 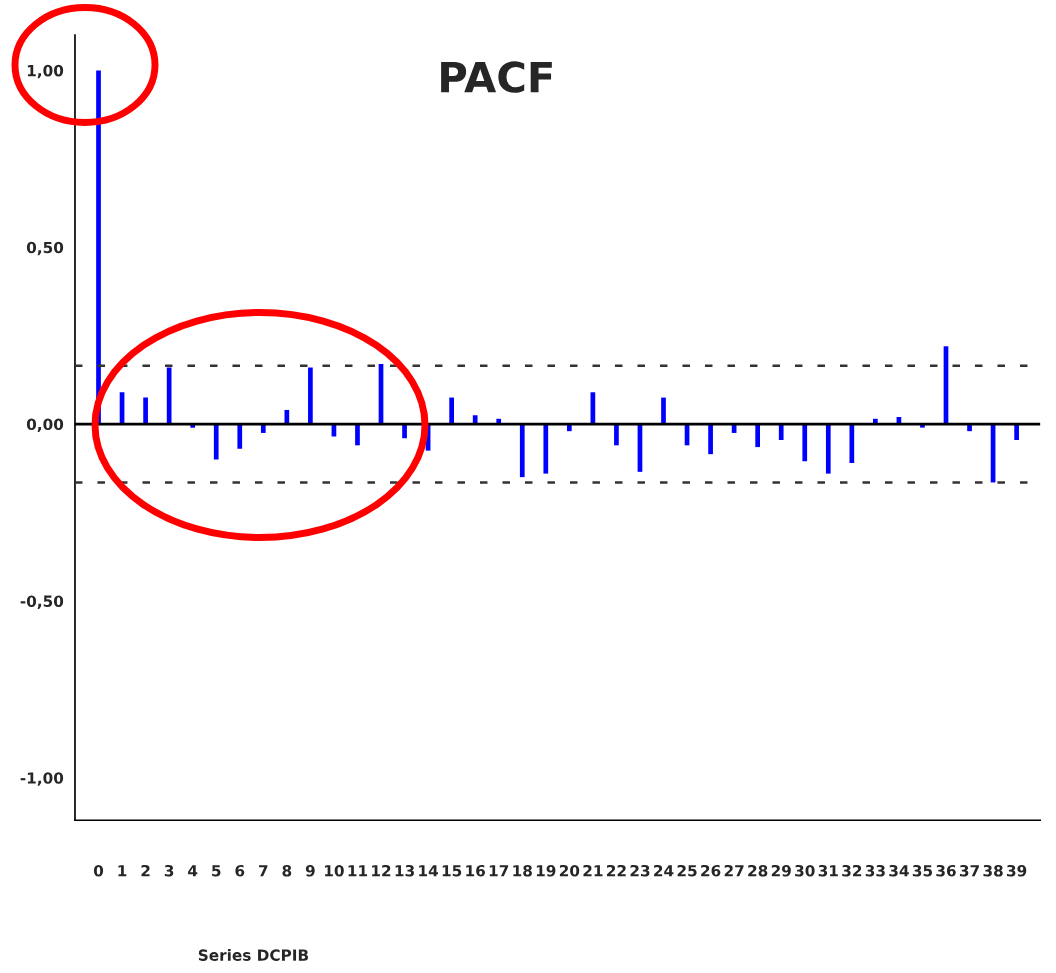 I want to click on x-axis-title: Series DCPIB, so click(x=253, y=955).